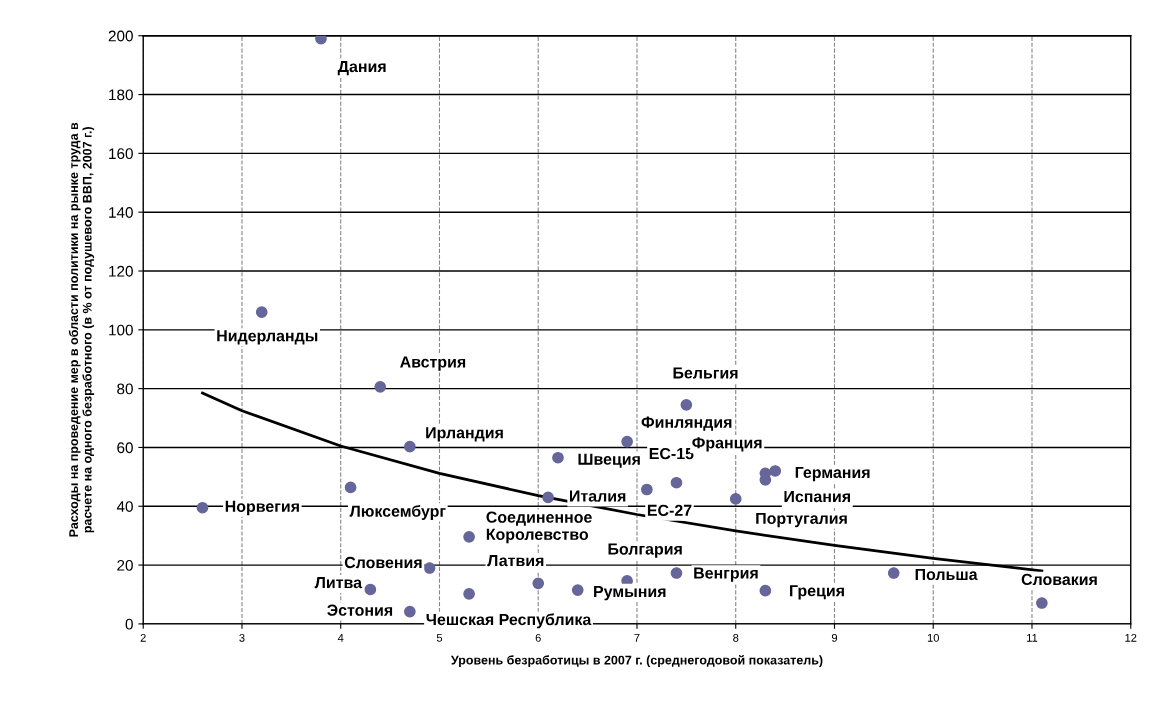  Describe the element at coordinates (121, 330) in the screenshot. I see `y-tick-label: 100` at that location.